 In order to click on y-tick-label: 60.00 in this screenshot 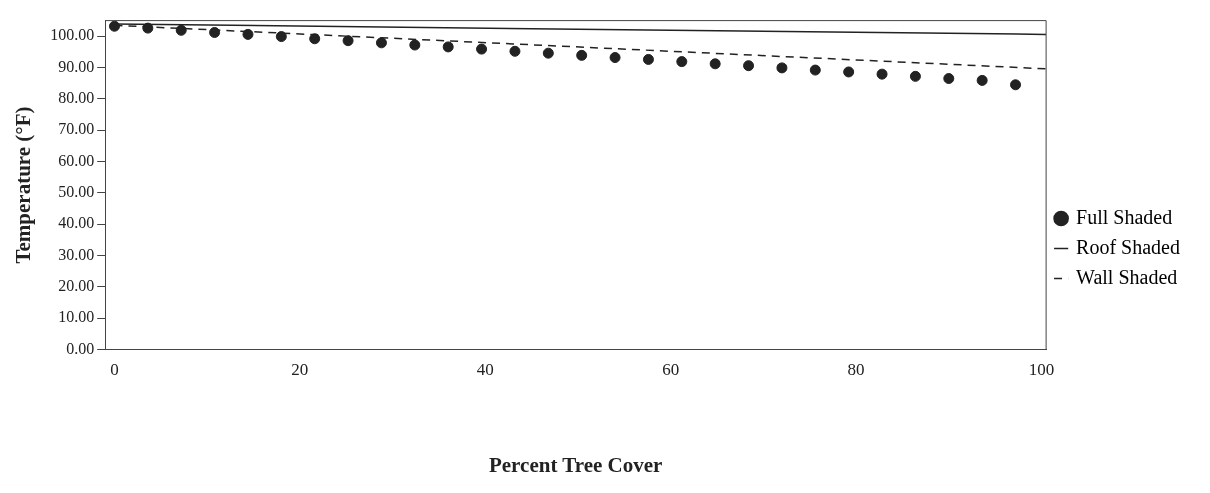, I will do `click(76, 160)`.